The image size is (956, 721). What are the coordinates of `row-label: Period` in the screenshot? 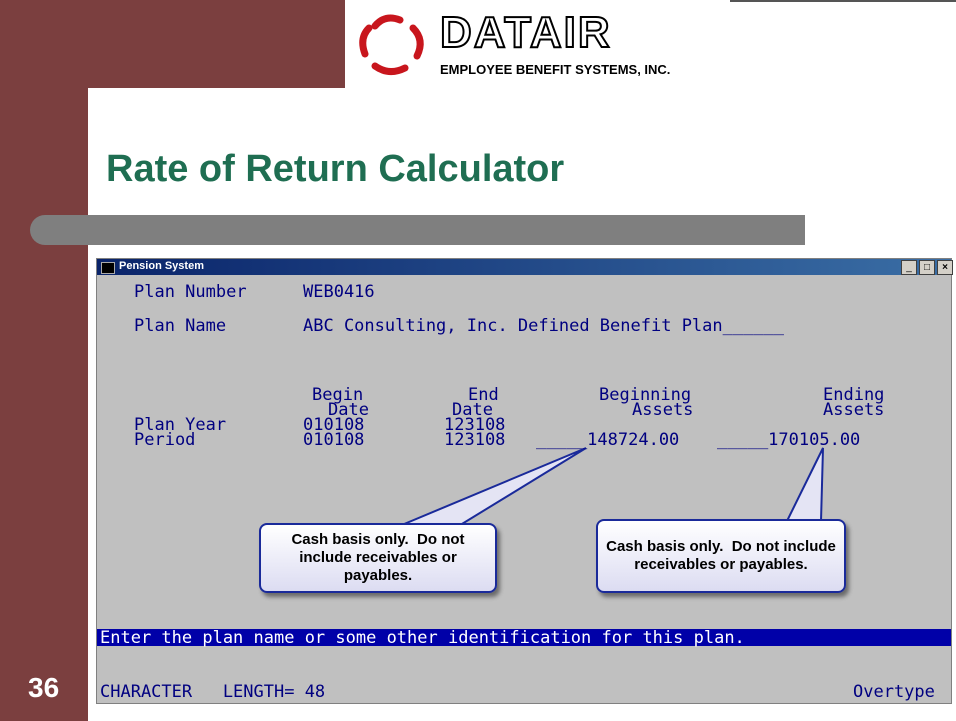 It's located at (165, 440).